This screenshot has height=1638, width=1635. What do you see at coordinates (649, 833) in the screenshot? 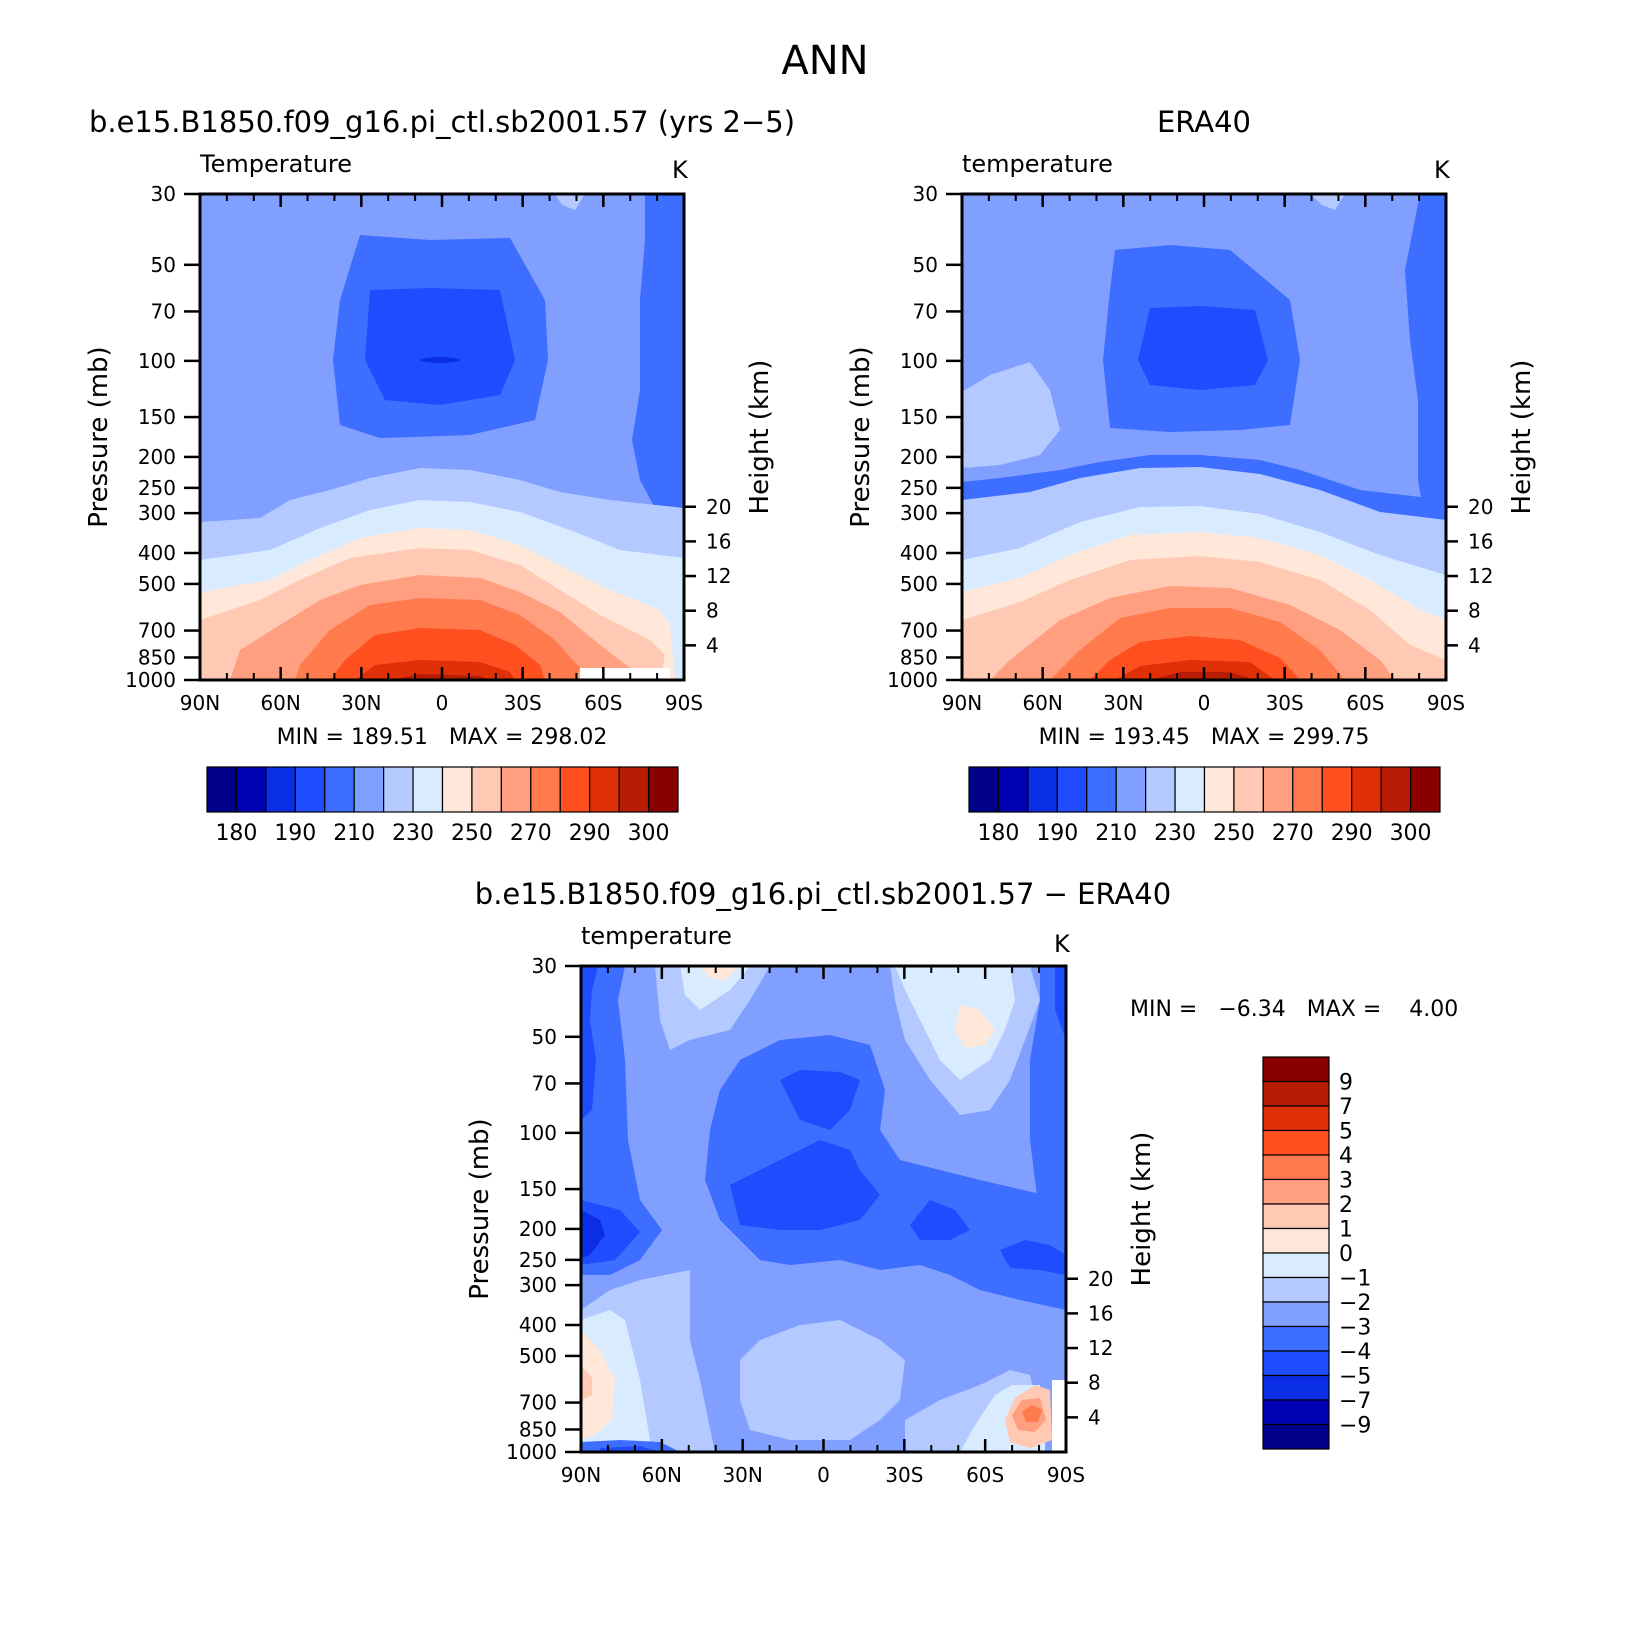
I see `colorbar-label: 300` at bounding box center [649, 833].